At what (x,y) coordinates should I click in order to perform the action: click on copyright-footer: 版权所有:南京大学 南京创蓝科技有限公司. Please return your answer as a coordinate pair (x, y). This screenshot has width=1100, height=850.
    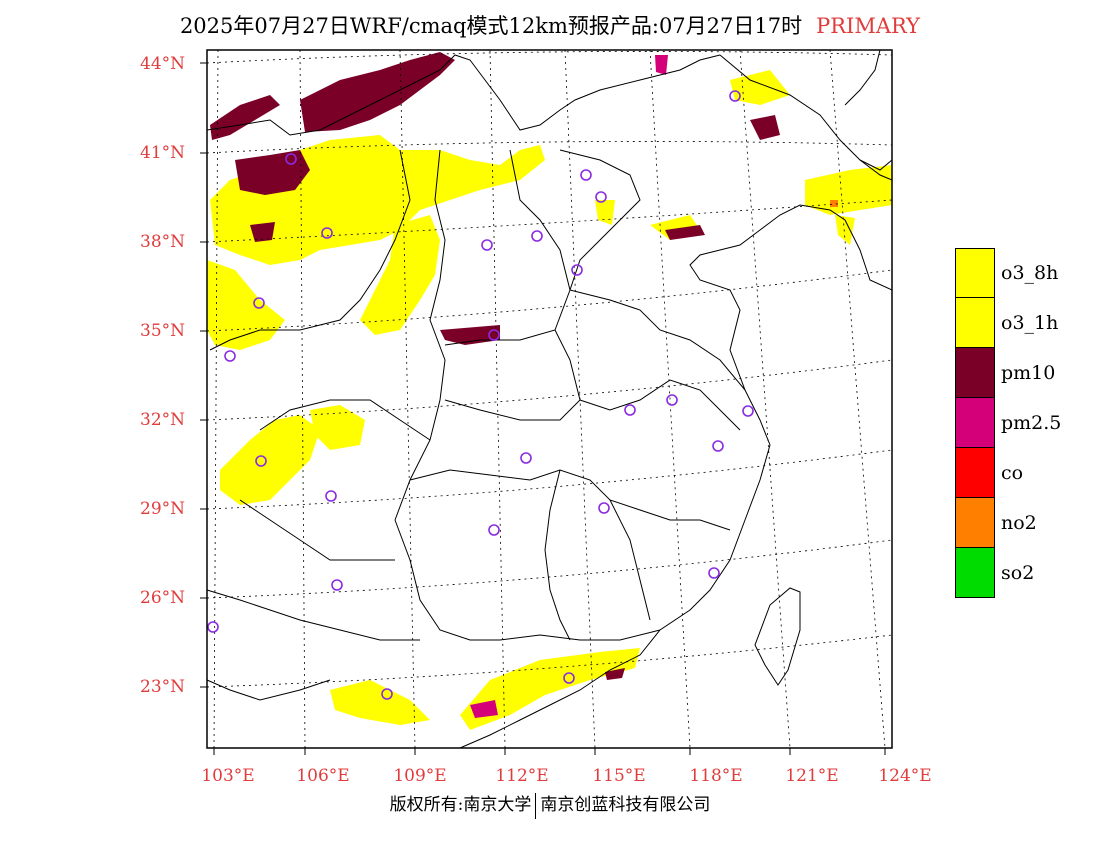
    Looking at the image, I should click on (550, 804).